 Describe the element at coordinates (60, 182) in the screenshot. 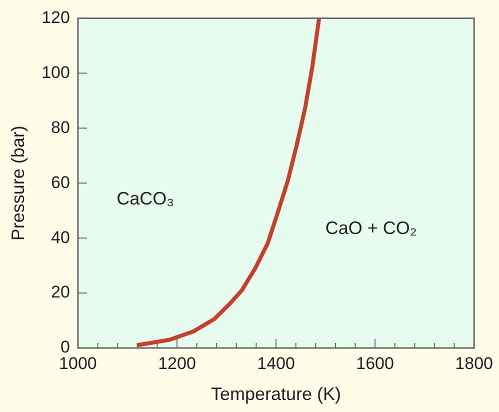

I see `y-tick-label: 60` at that location.